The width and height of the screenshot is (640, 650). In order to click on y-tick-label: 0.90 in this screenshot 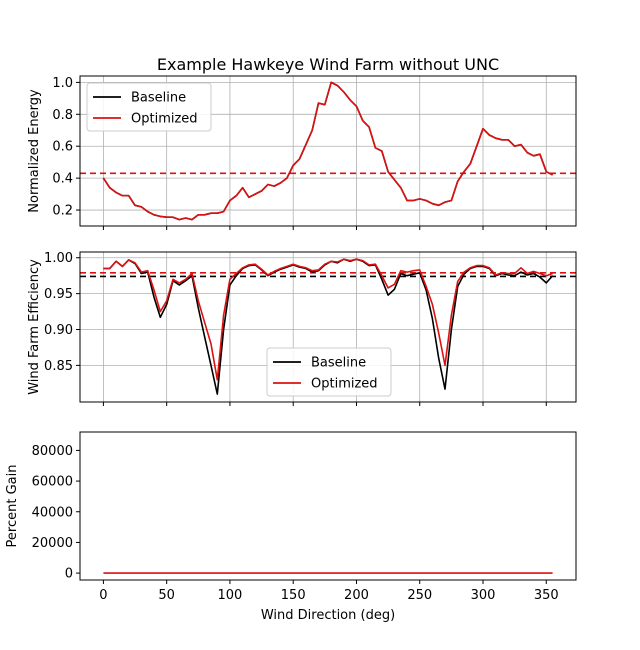, I will do `click(58, 330)`.